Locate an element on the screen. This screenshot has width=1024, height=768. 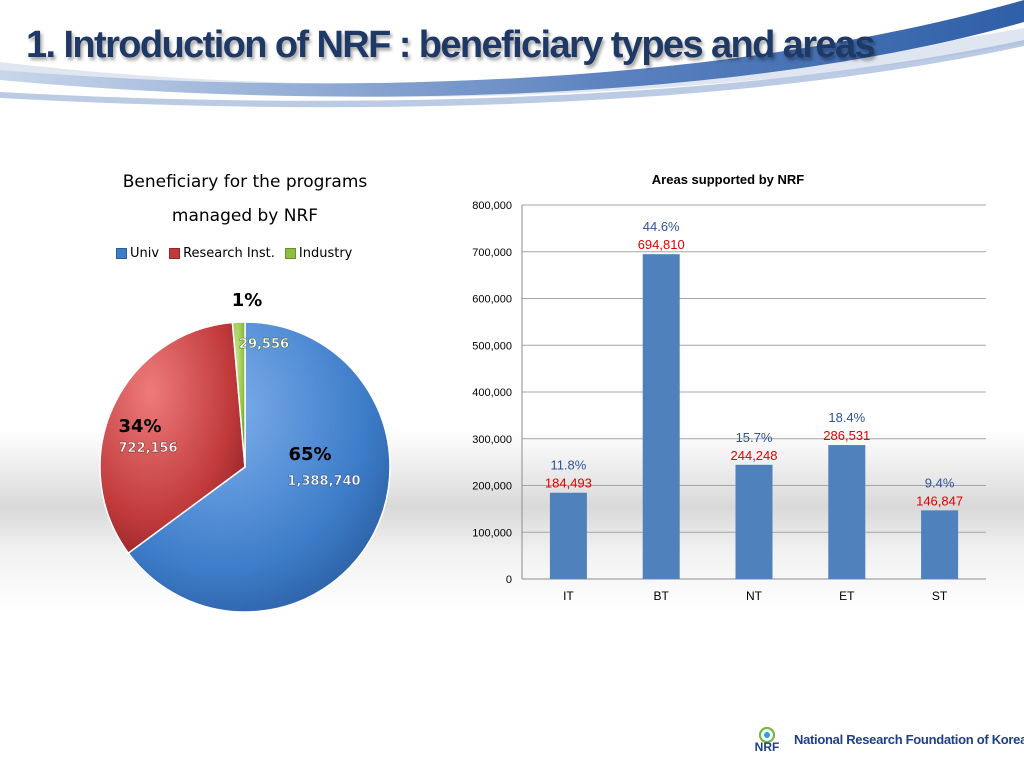
pie-percent-label-industry: 1% is located at coordinates (247, 300).